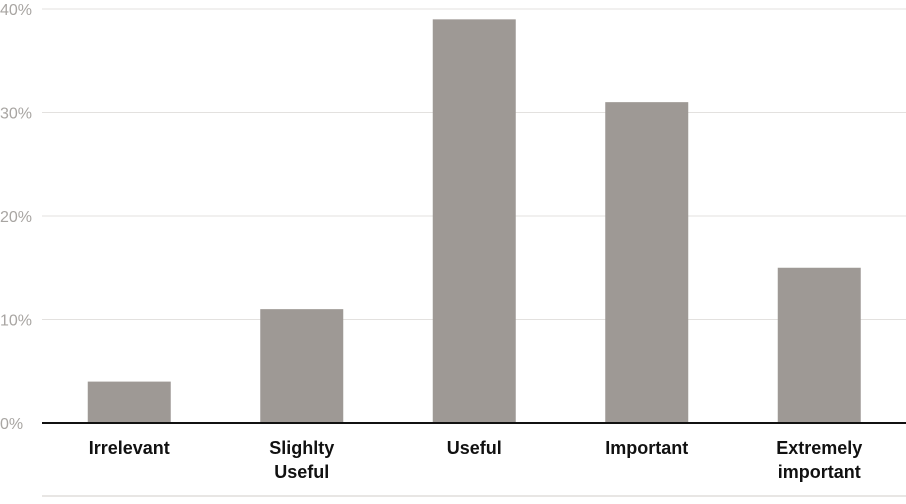 The width and height of the screenshot is (906, 504). I want to click on y-tick-label: 10%, so click(16, 321).